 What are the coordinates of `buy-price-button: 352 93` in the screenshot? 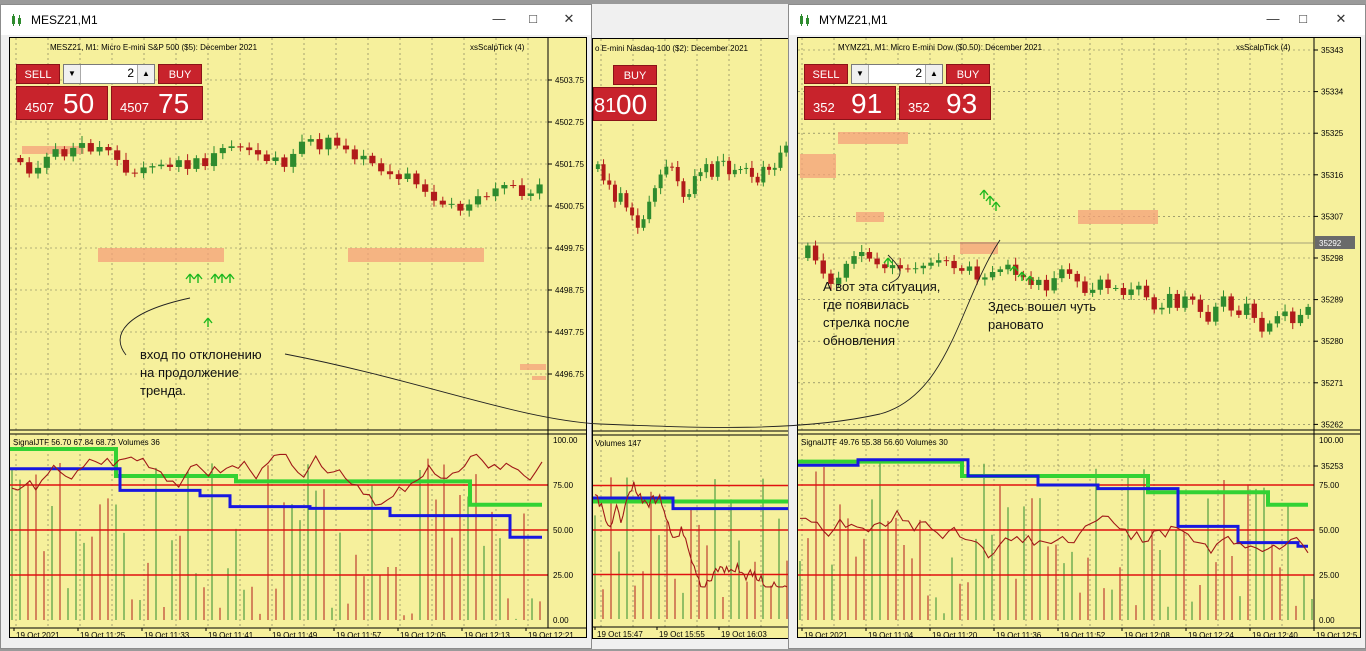 It's located at (945, 103).